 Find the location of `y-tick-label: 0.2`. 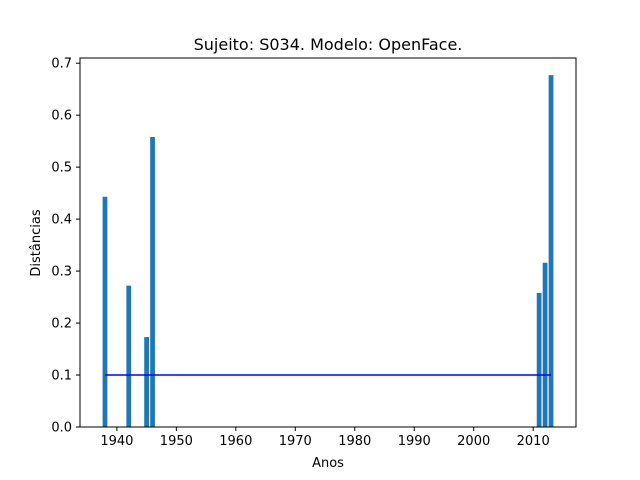

y-tick-label: 0.2 is located at coordinates (61, 324).